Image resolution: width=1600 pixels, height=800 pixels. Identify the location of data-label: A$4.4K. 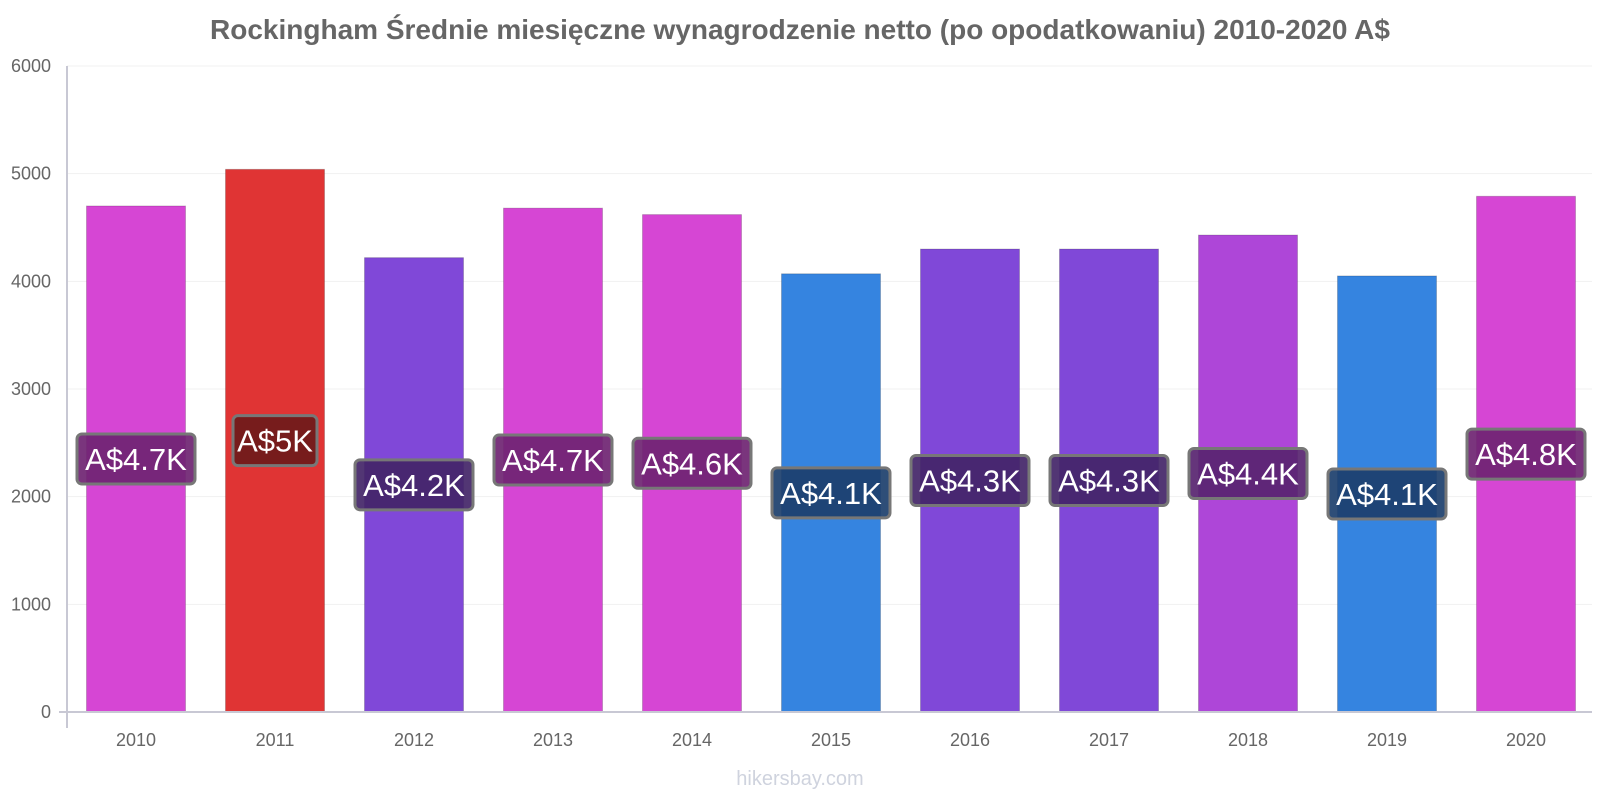
(1248, 474).